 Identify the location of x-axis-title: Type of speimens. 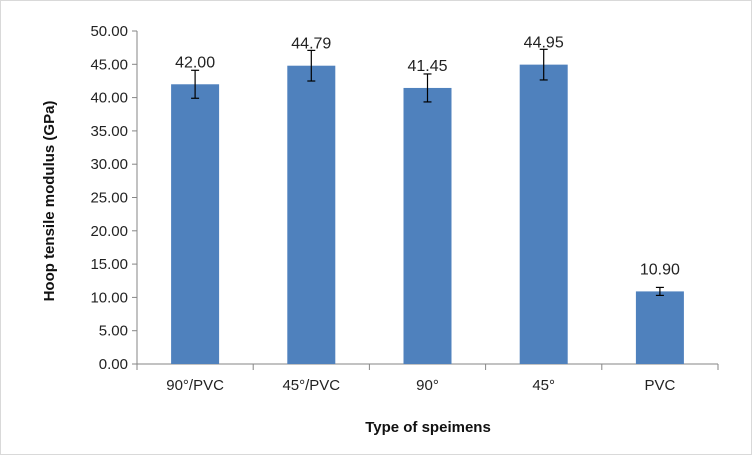
(428, 427).